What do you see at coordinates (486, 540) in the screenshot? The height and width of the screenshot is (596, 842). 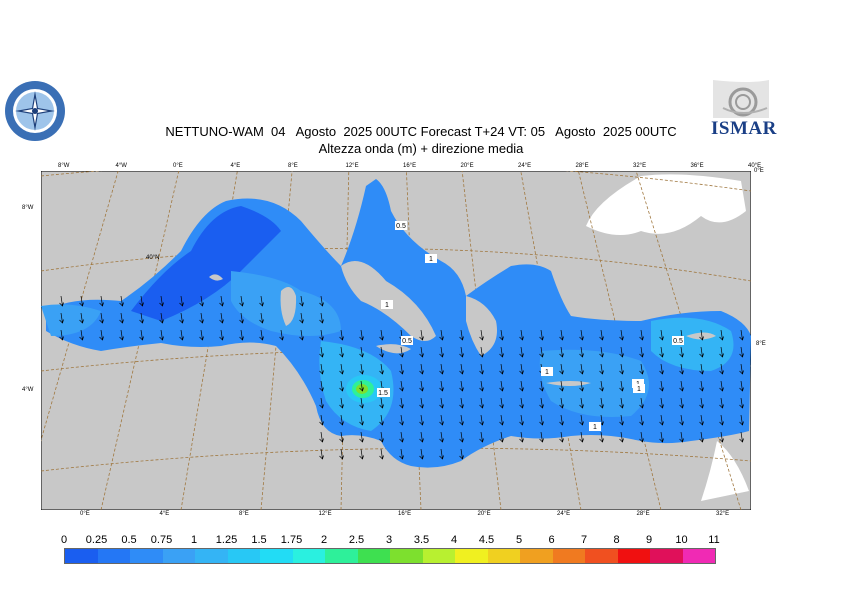 I see `colorbar-label: 4.5` at bounding box center [486, 540].